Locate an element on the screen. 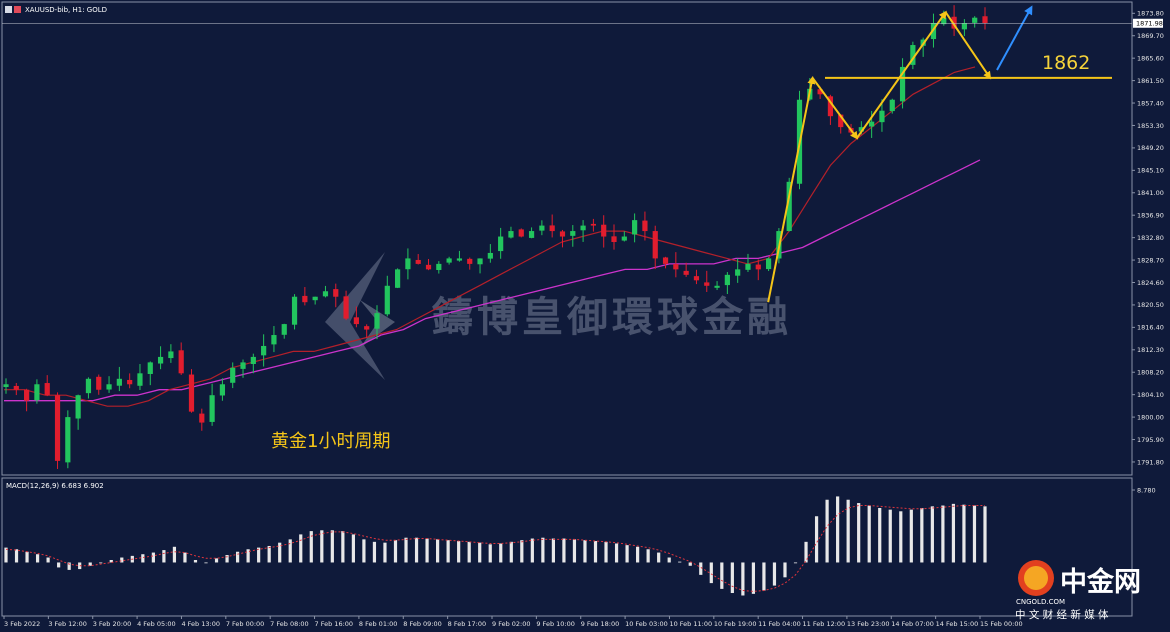 Image resolution: width=1170 pixels, height=632 pixels. time-tick-label: 7 Feb 16:00 is located at coordinates (334, 624).